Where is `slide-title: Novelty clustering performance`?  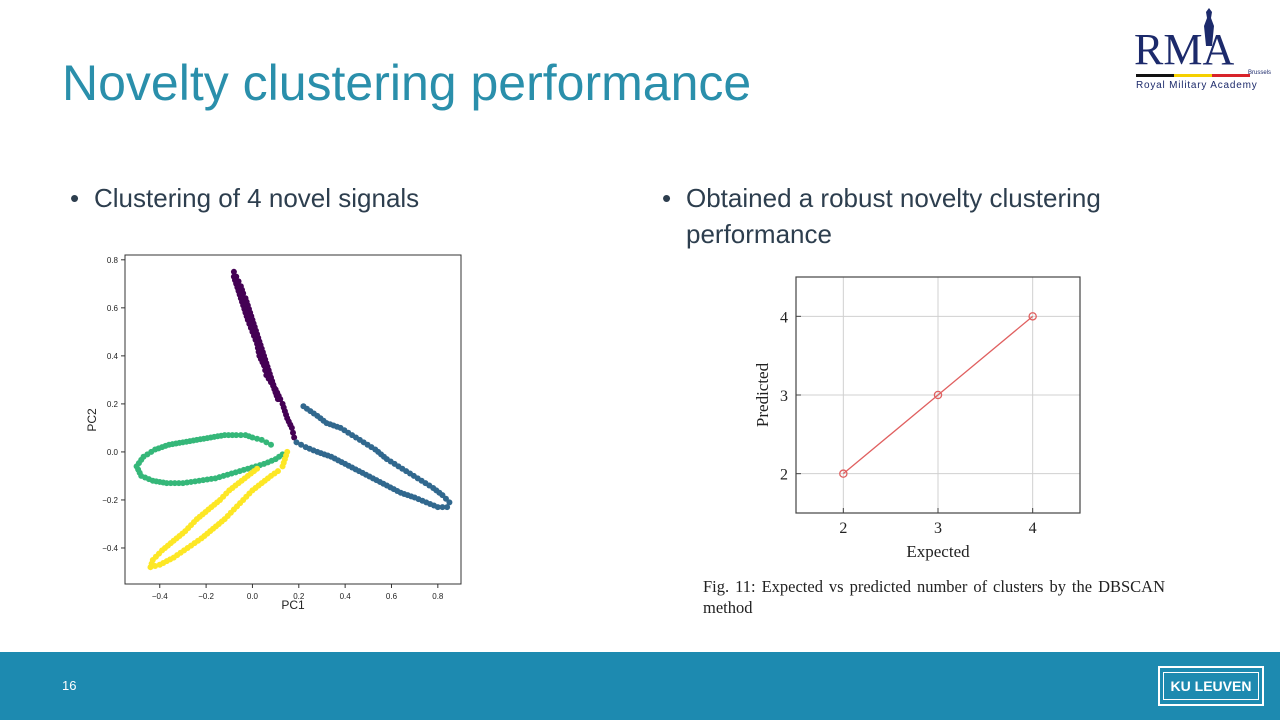
slide-title: Novelty clustering performance is located at coordinates (407, 83).